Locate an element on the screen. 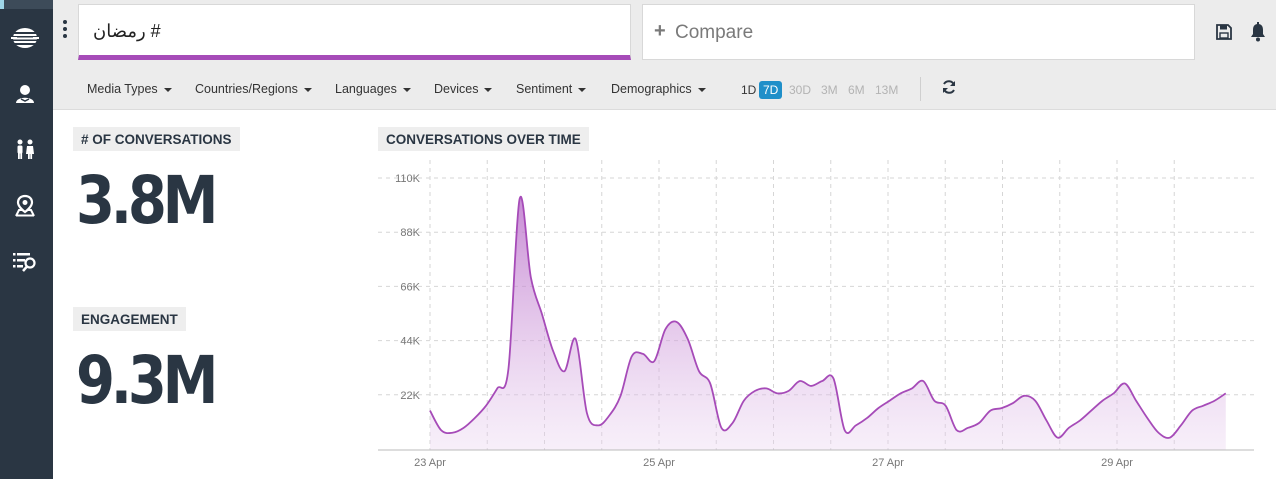  filter-demographics: Demographics is located at coordinates (658, 89).